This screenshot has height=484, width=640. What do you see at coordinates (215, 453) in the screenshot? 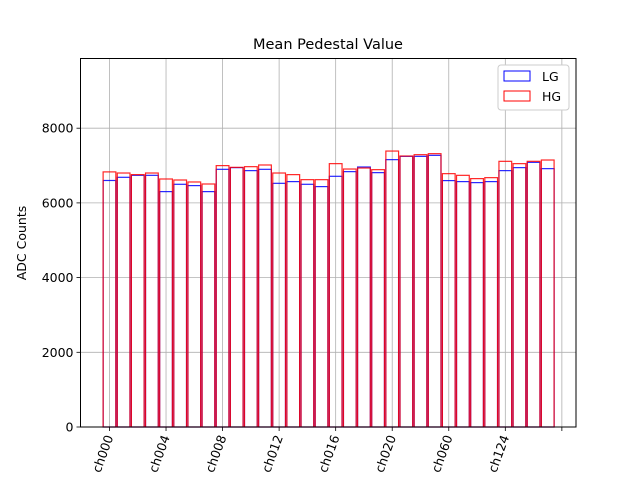
I see `x-tick-label: ch008` at bounding box center [215, 453].